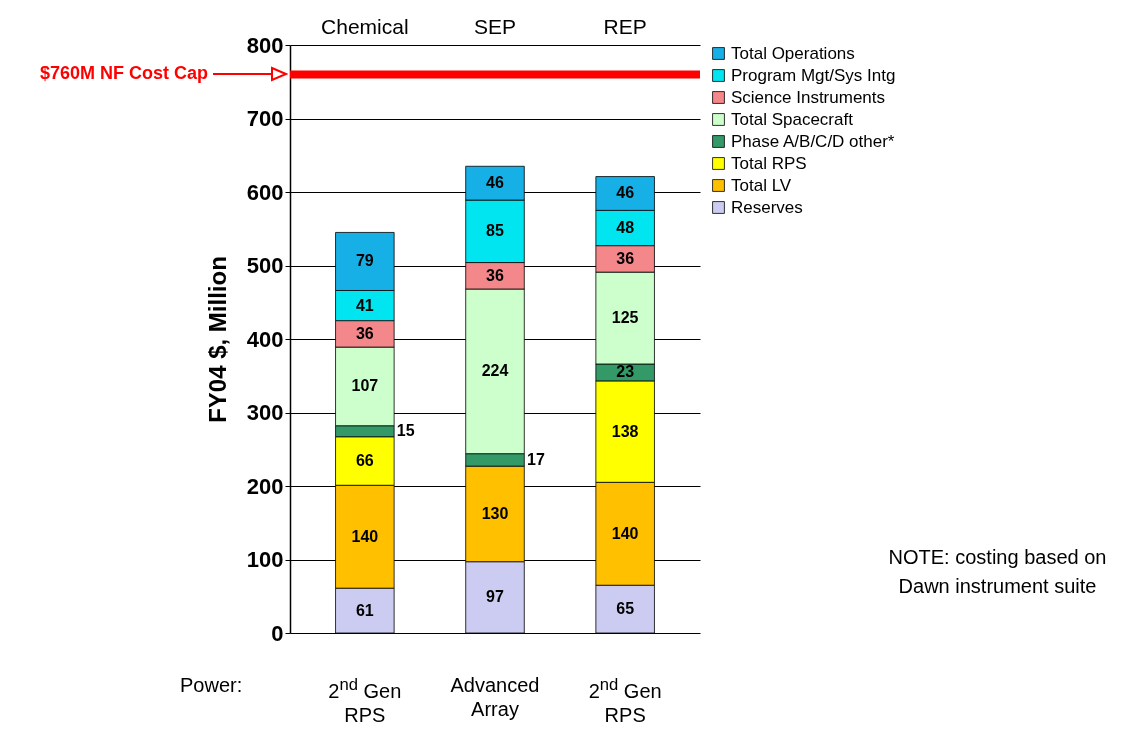 The width and height of the screenshot is (1142, 730). Describe the element at coordinates (495, 371) in the screenshot. I see `data-label: 224` at that location.